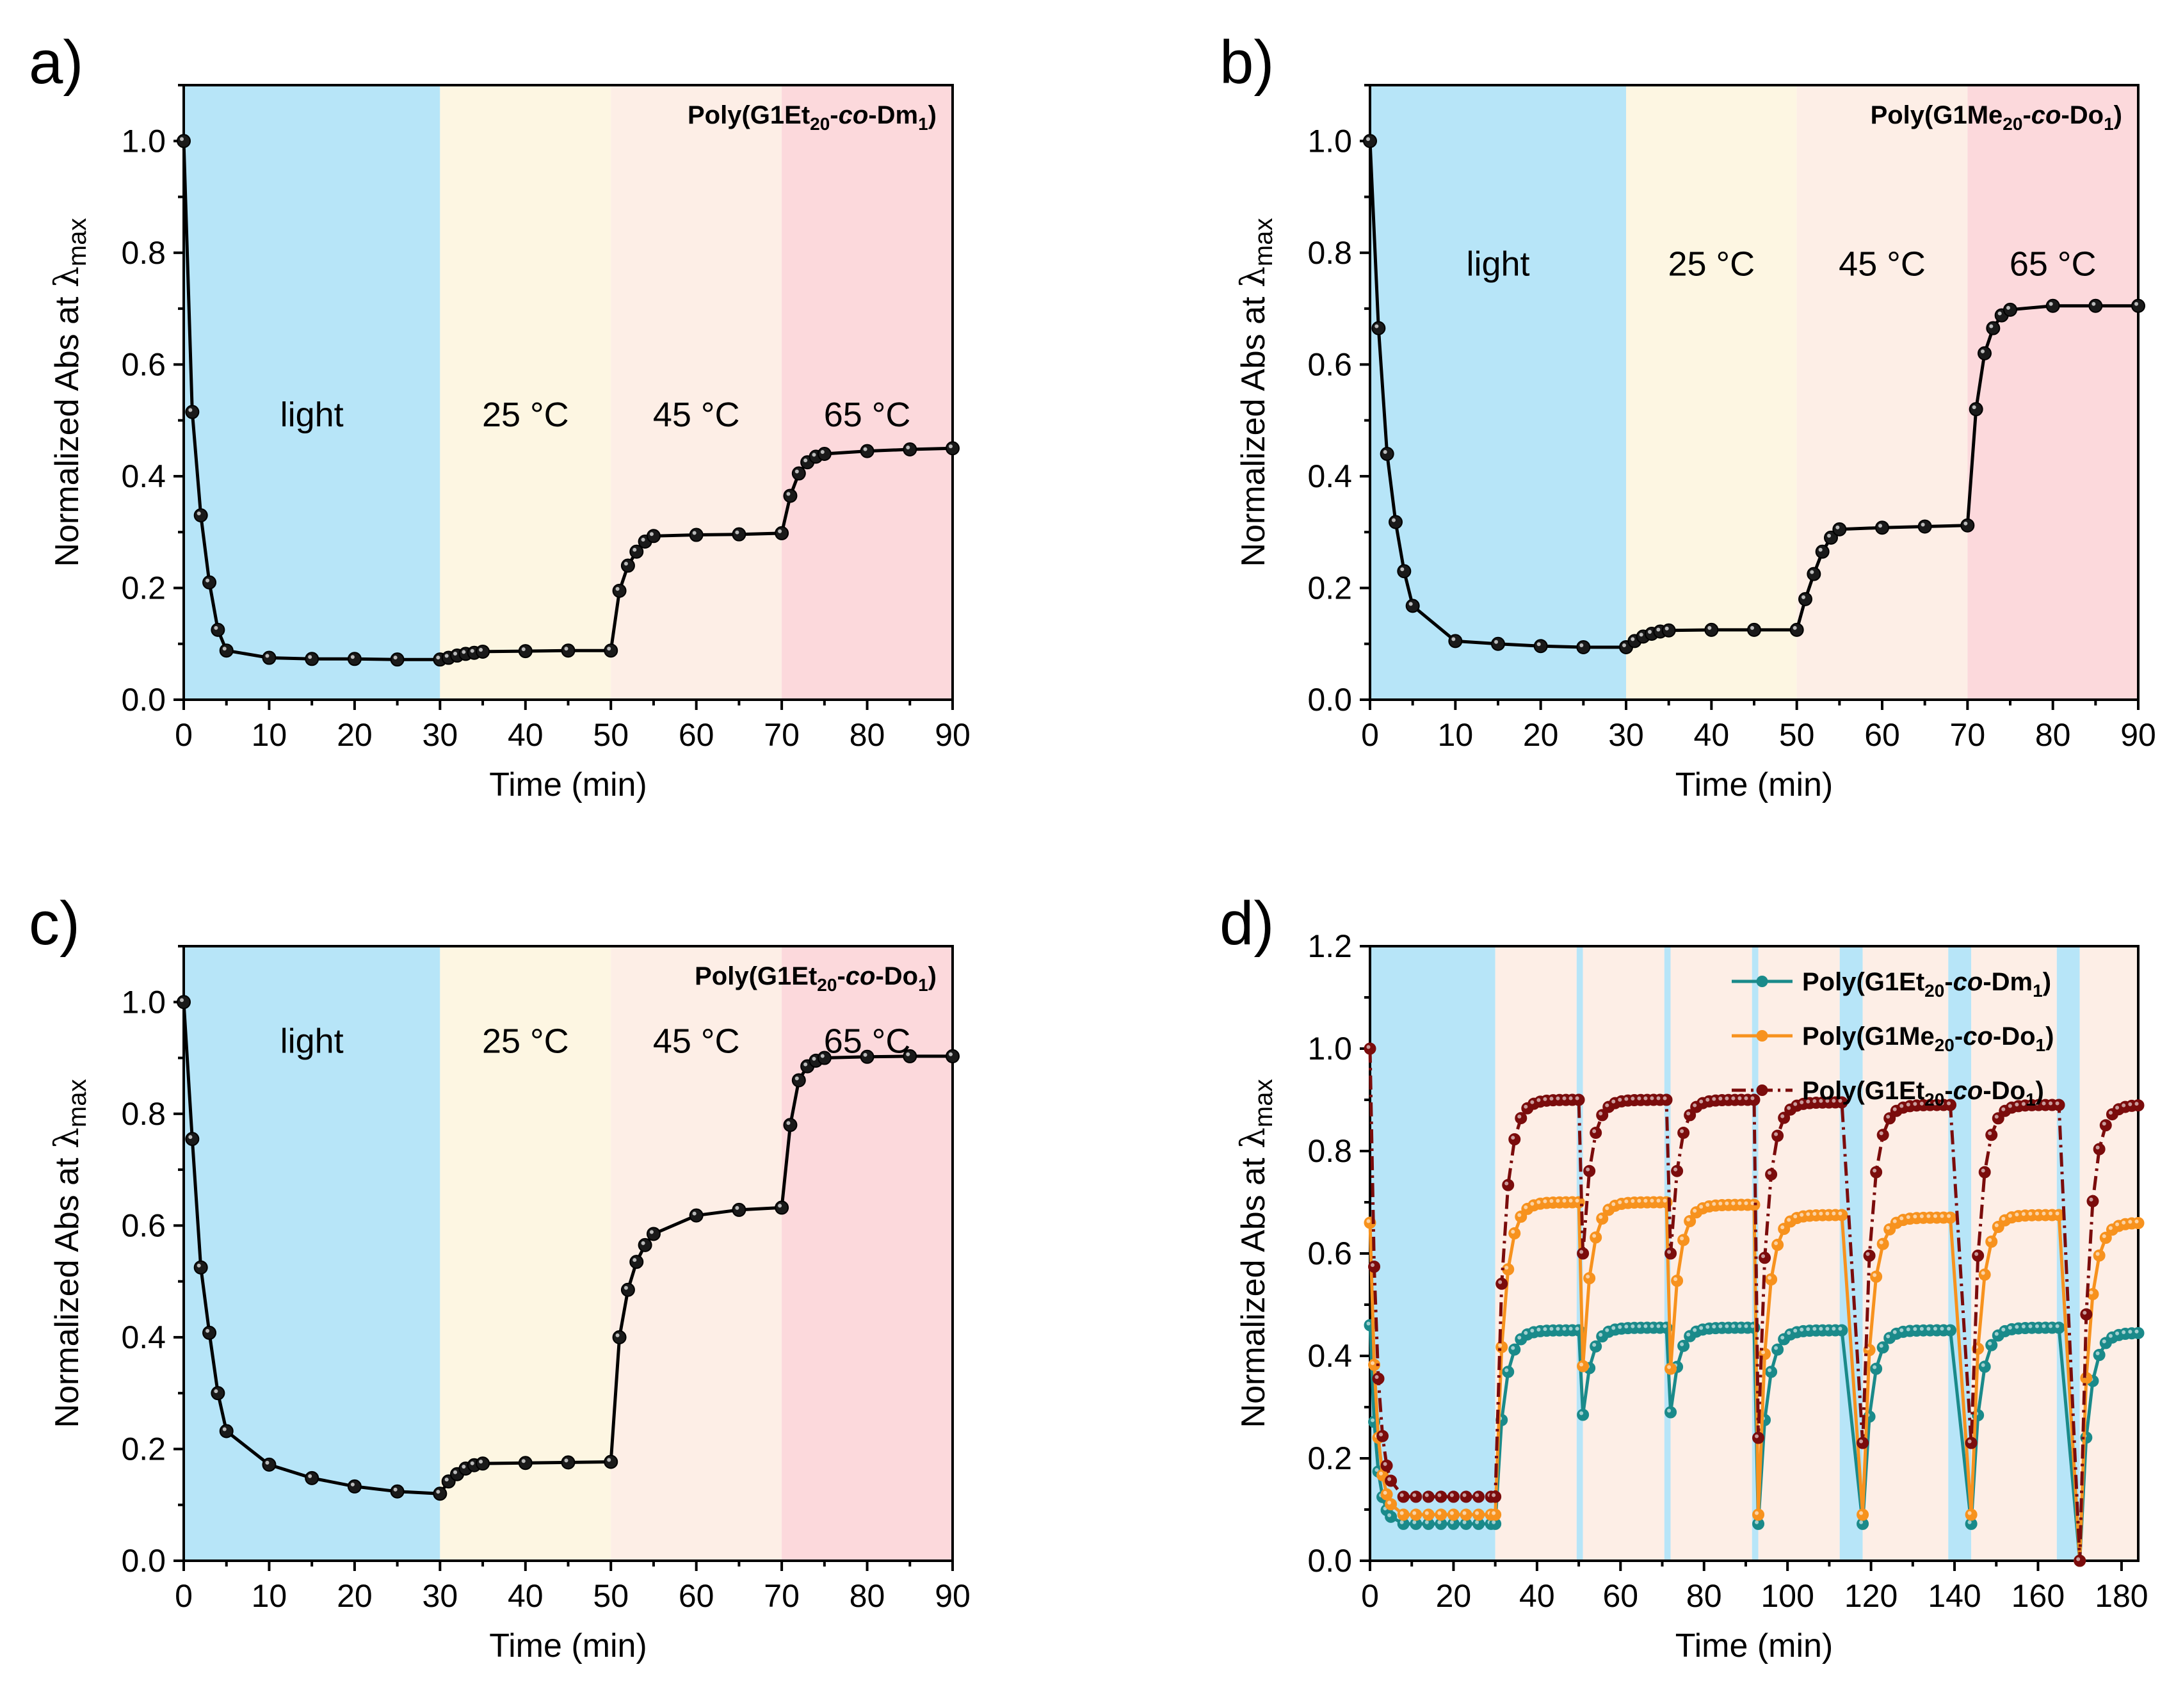  What do you see at coordinates (2041, 1045) in the screenshot?
I see `legend-part-d1-sub2: 1` at bounding box center [2041, 1045].